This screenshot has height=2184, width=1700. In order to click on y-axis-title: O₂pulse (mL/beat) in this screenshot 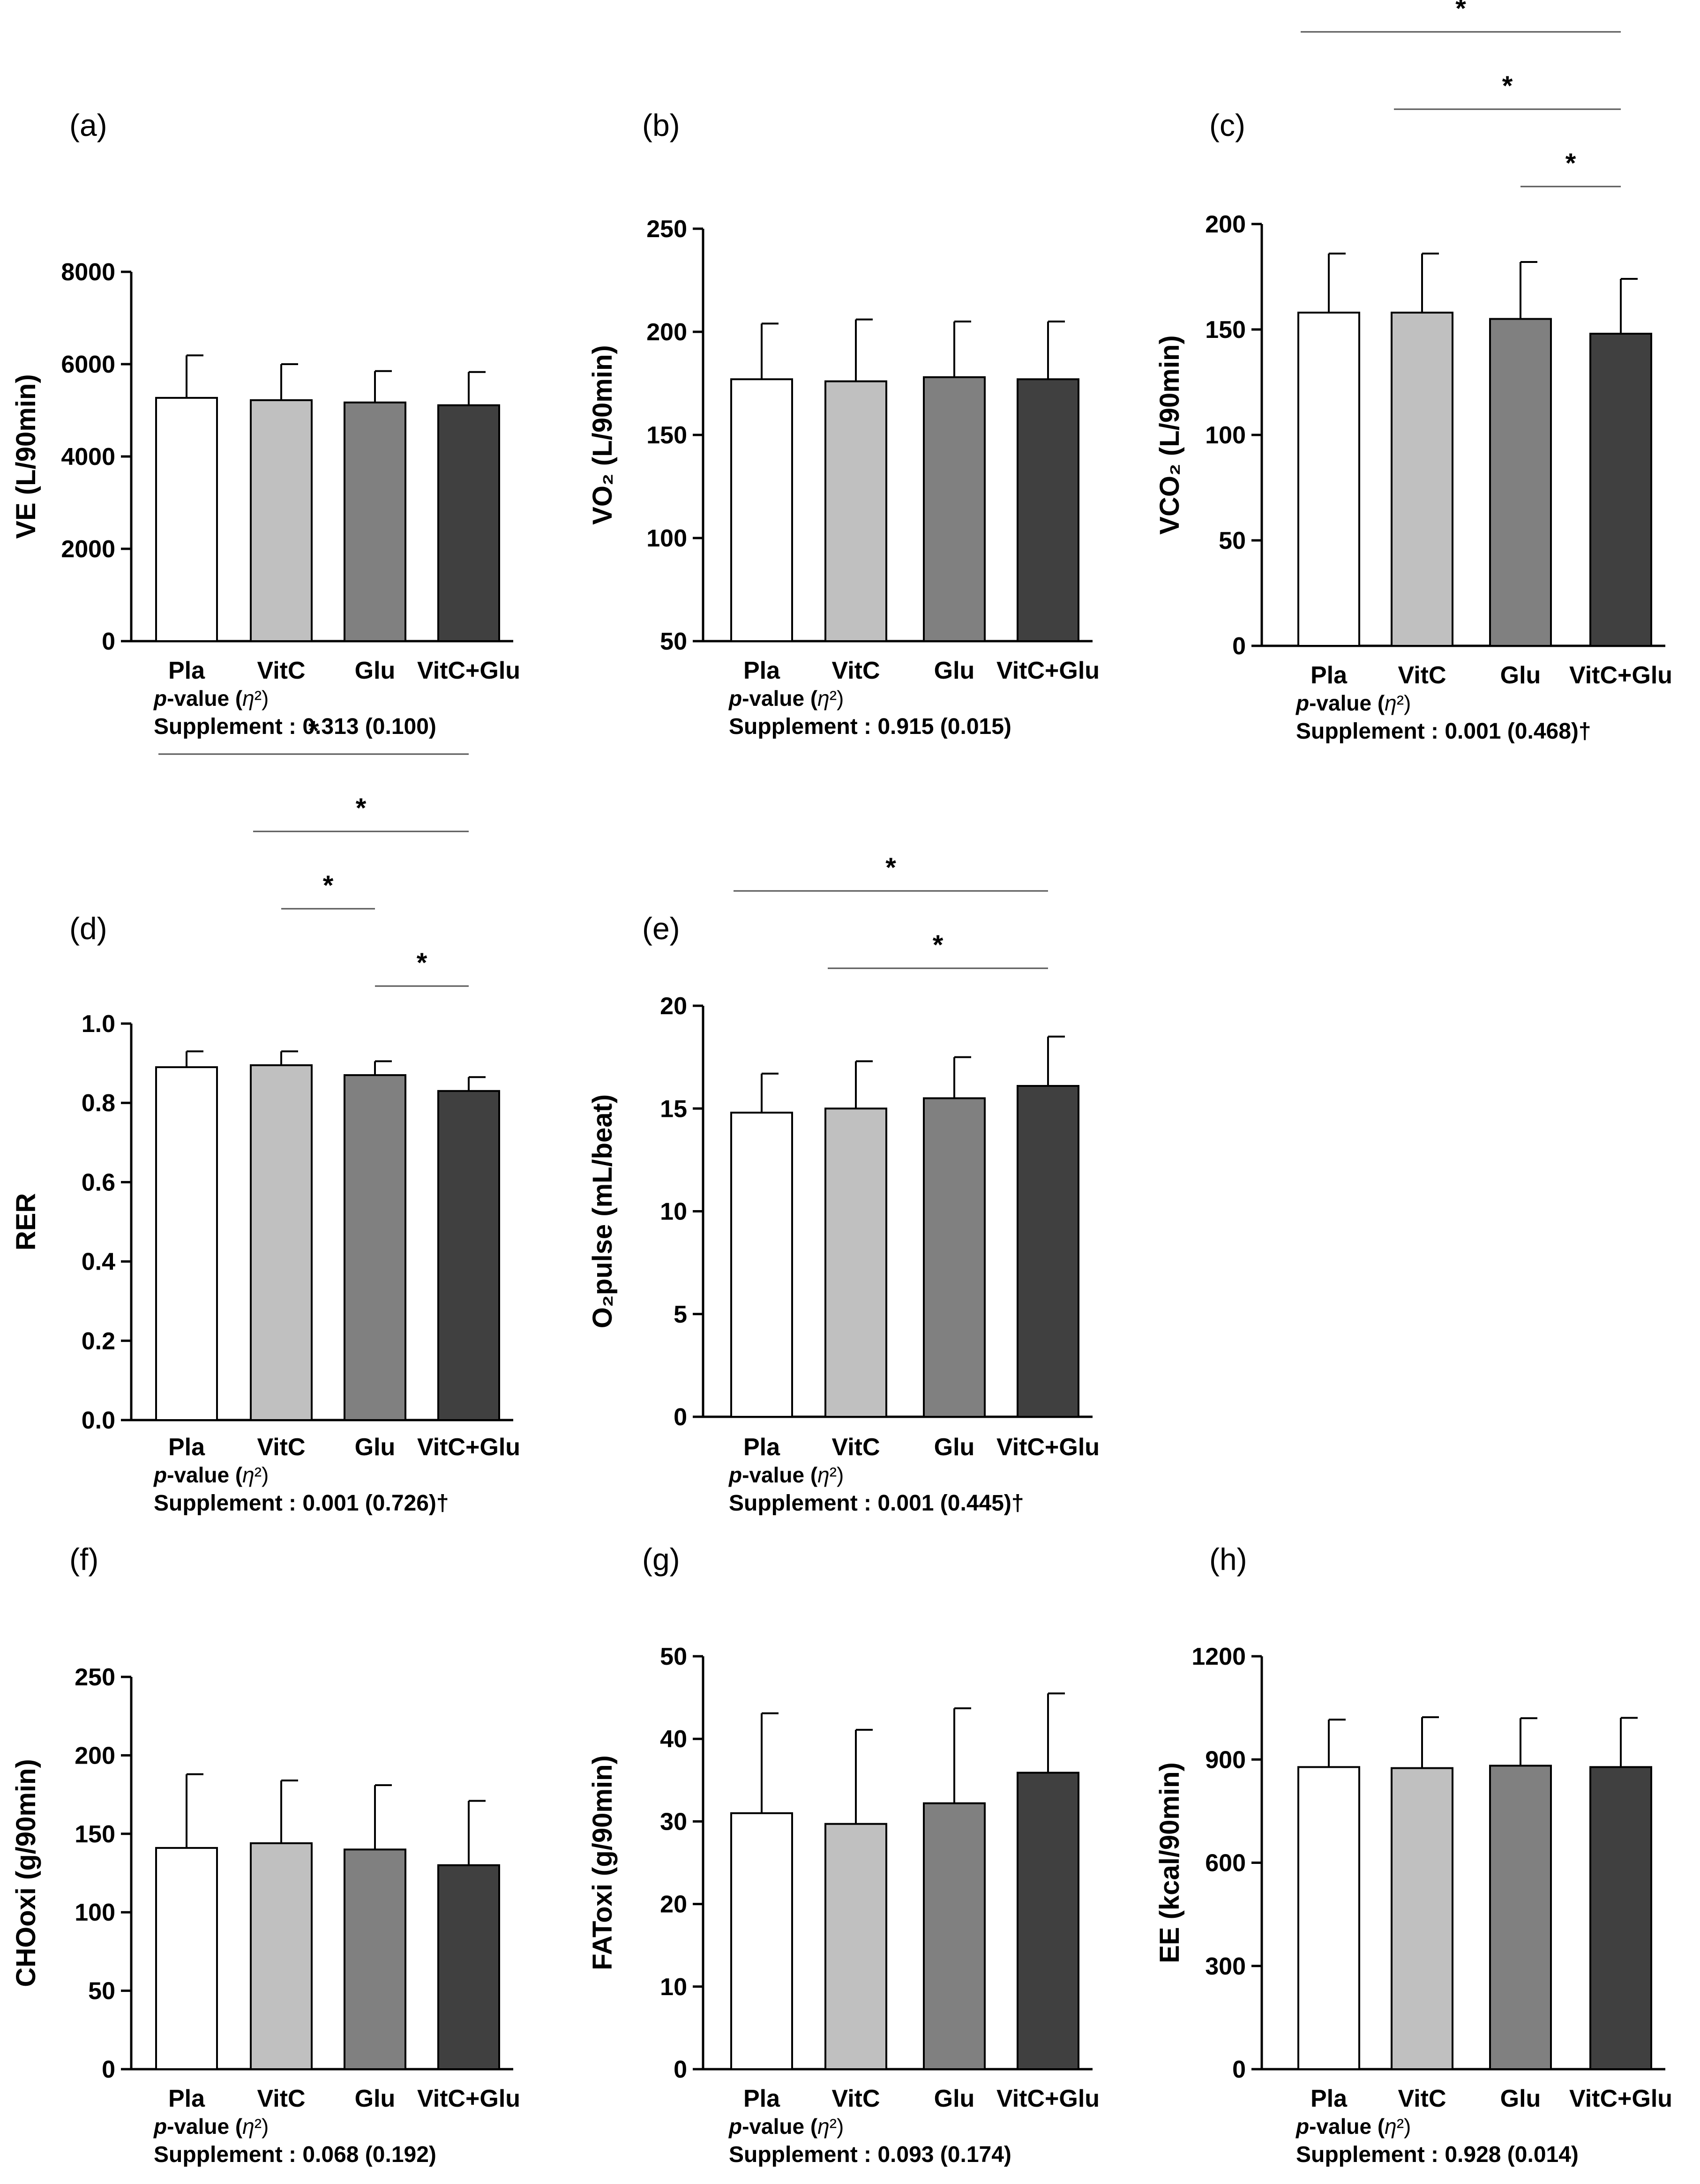, I will do `click(602, 1211)`.